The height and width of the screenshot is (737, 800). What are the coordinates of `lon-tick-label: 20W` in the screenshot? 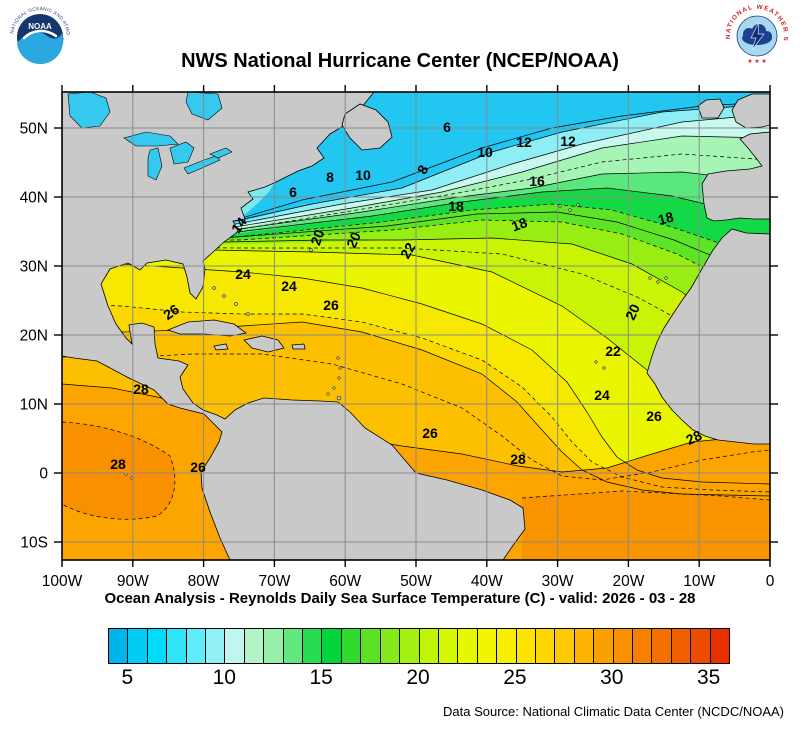 It's located at (628, 581).